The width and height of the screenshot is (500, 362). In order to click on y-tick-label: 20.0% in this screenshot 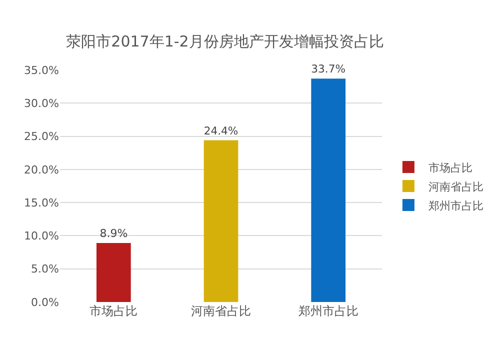, I will do `click(41, 169)`.